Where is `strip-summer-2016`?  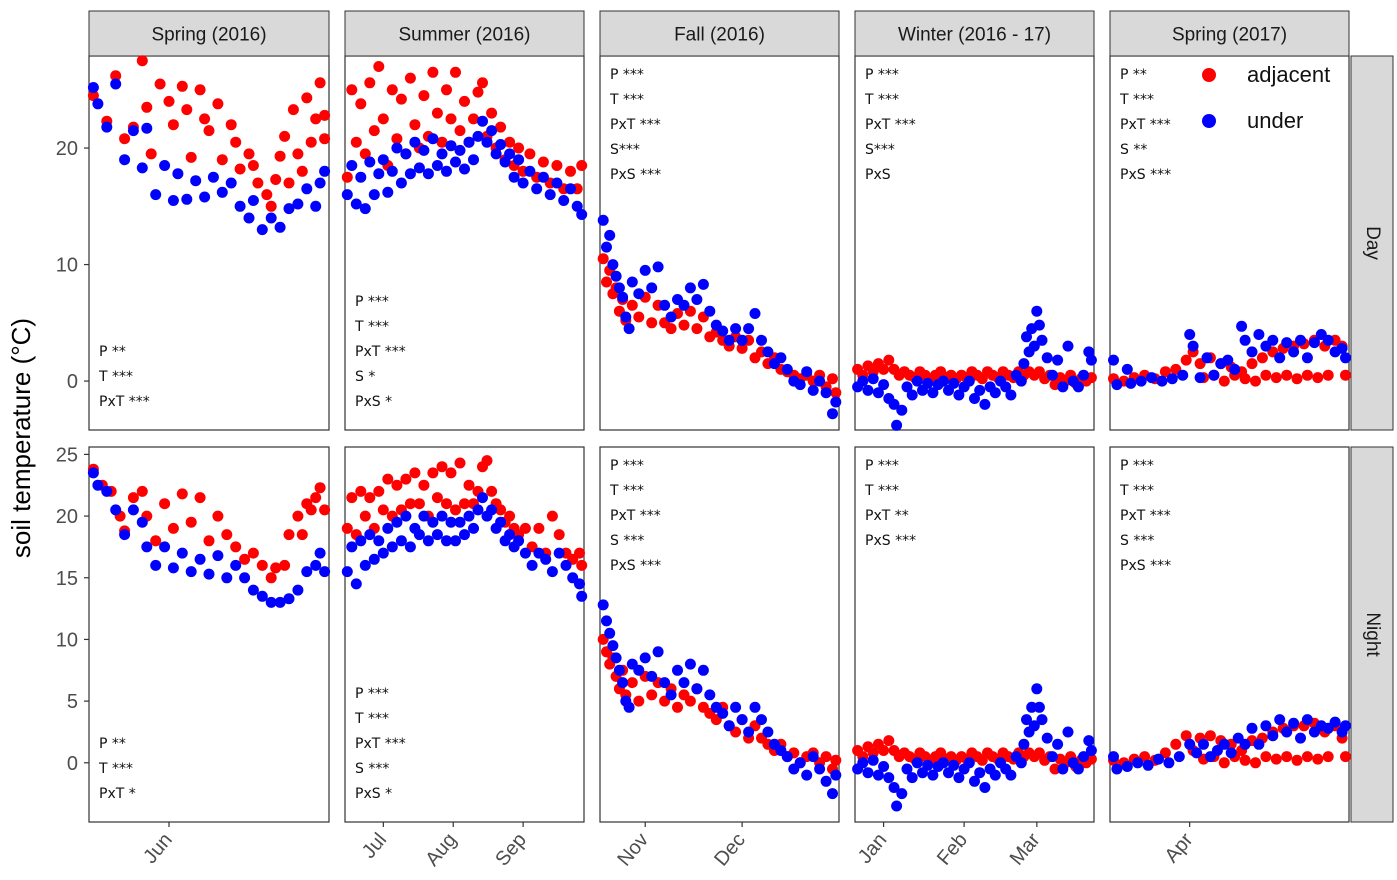 strip-summer-2016 is located at coordinates (464, 33).